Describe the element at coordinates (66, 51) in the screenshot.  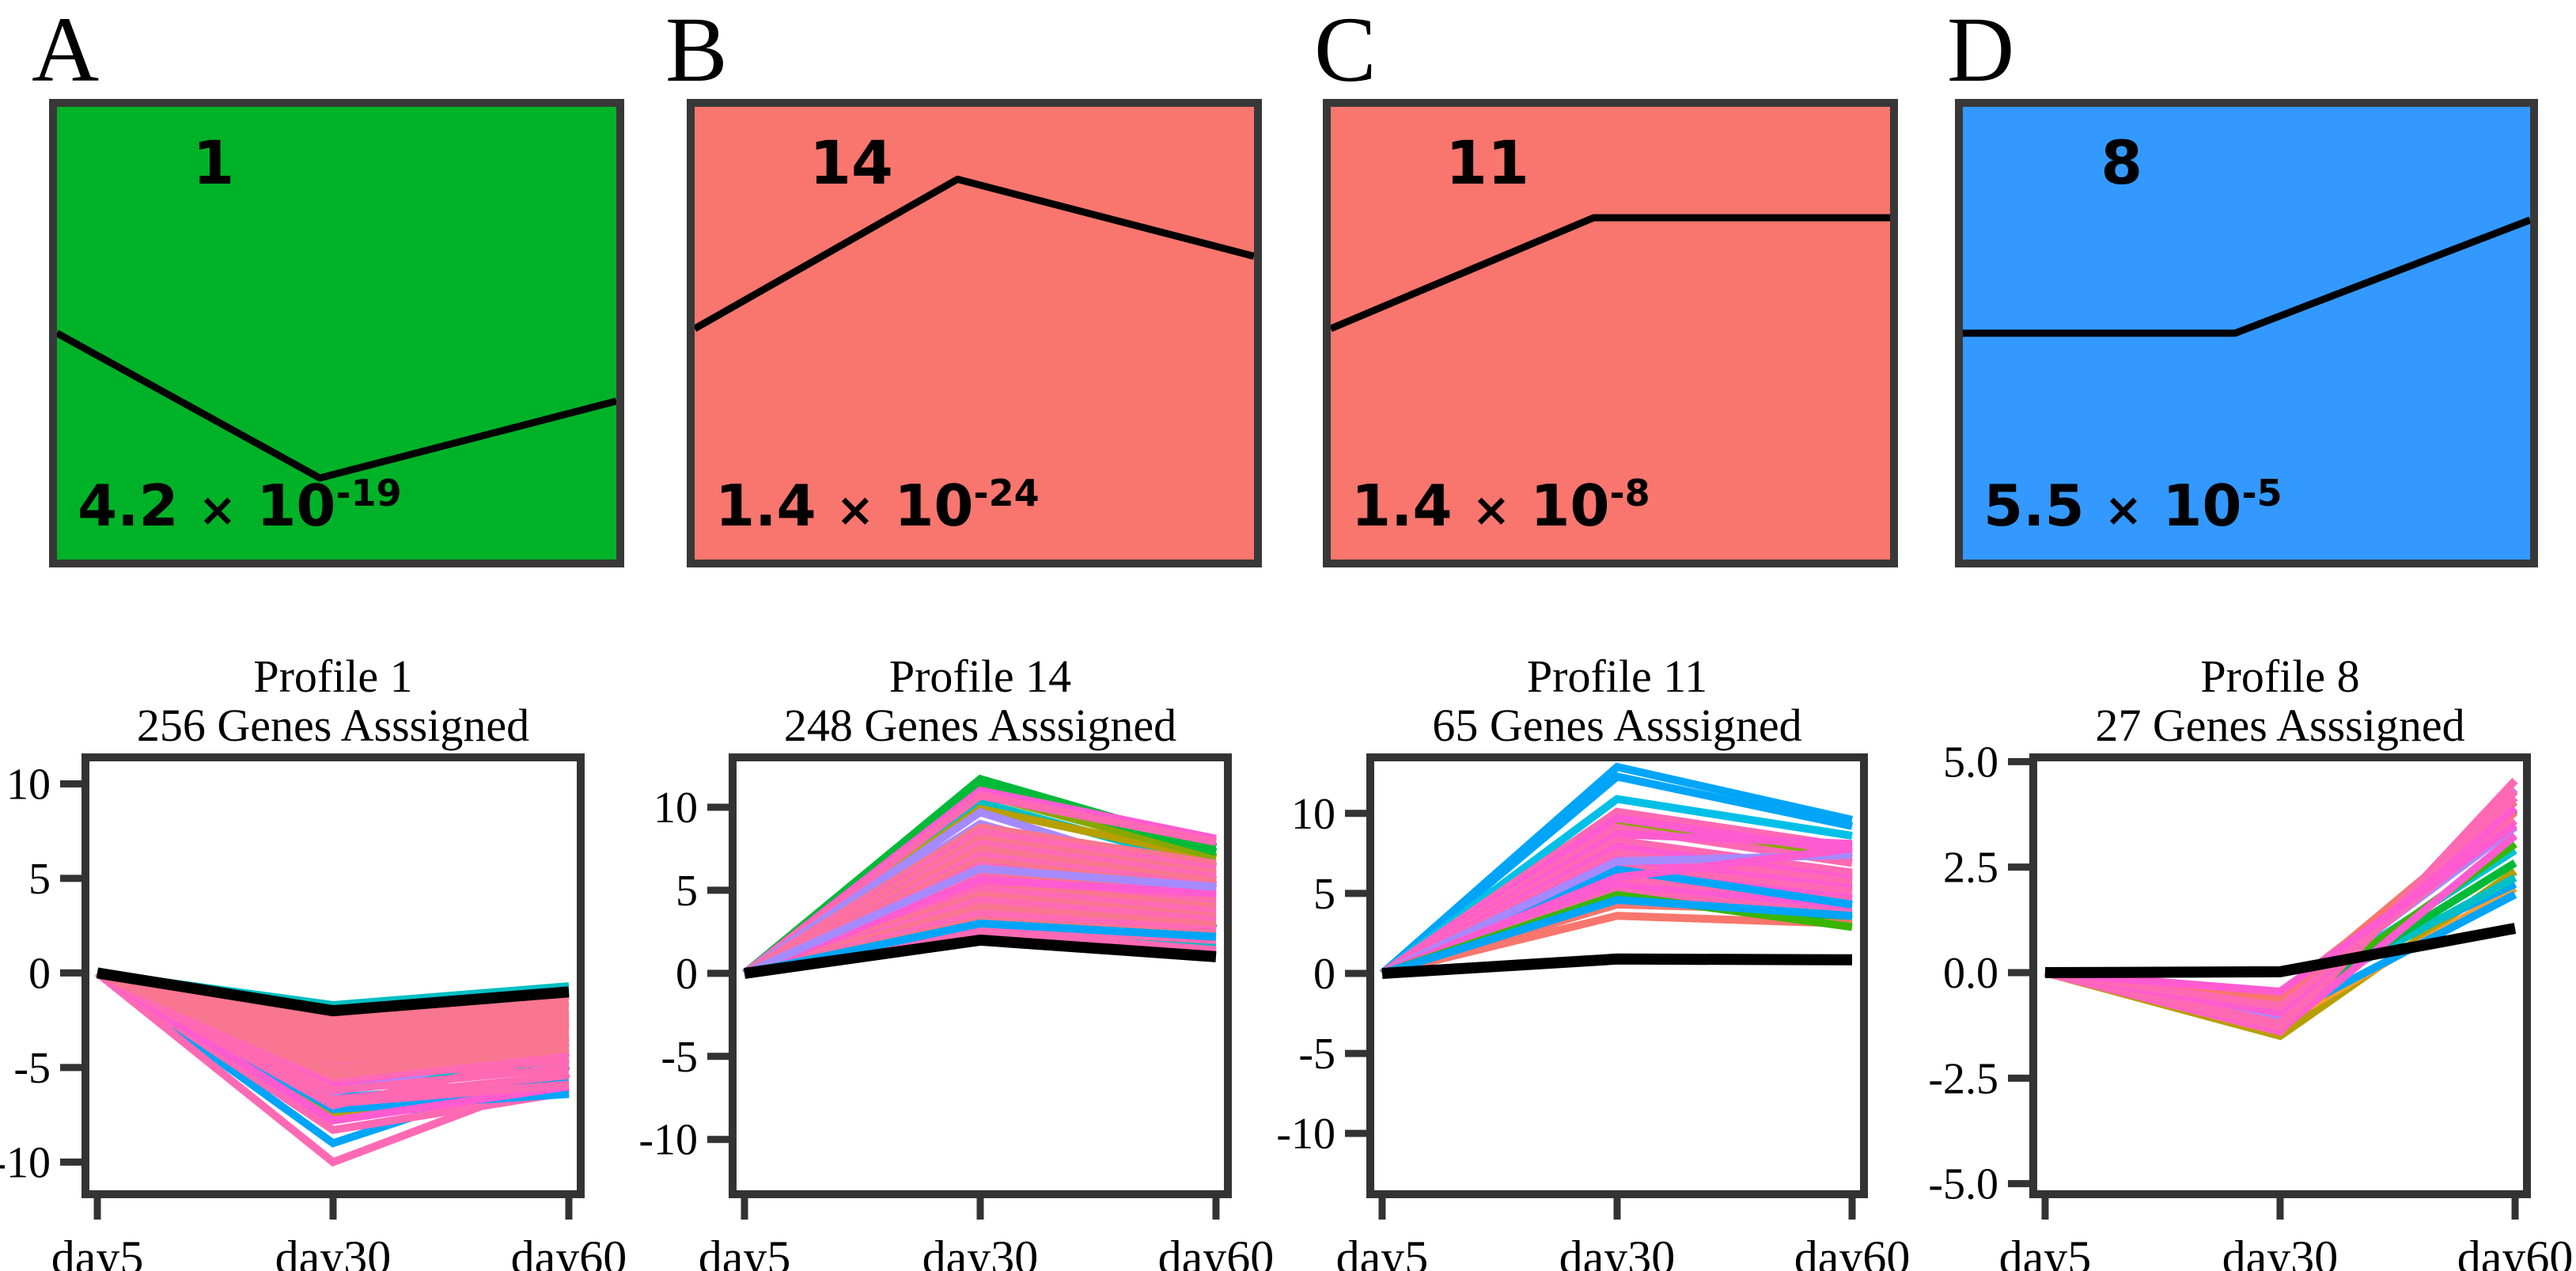
I see `panel-letter: A` at that location.